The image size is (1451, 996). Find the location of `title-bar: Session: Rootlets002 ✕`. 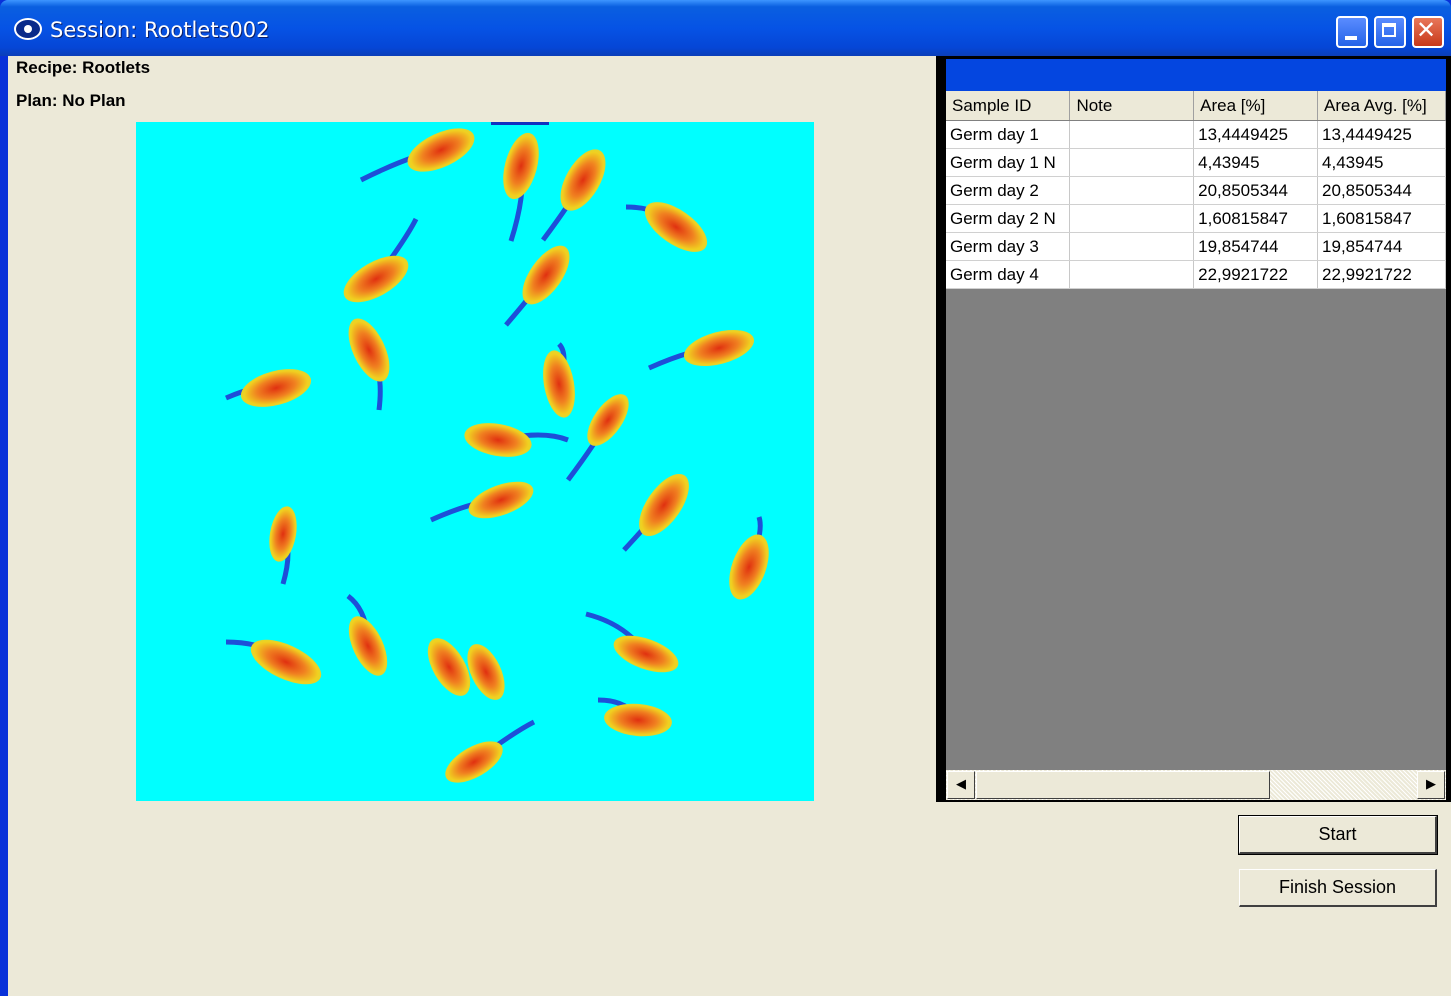

title-bar: Session: Rootlets002 ✕ is located at coordinates (725, 28).